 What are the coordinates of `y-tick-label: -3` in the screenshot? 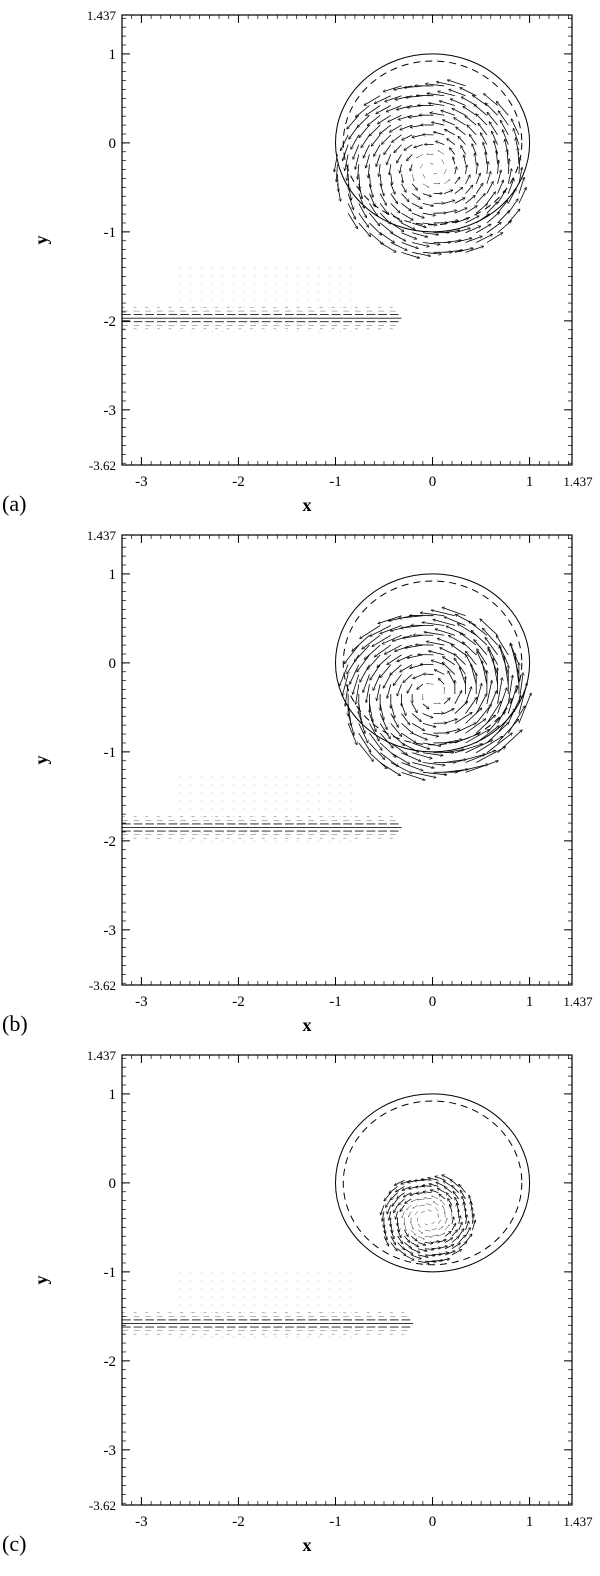 It's located at (110, 411).